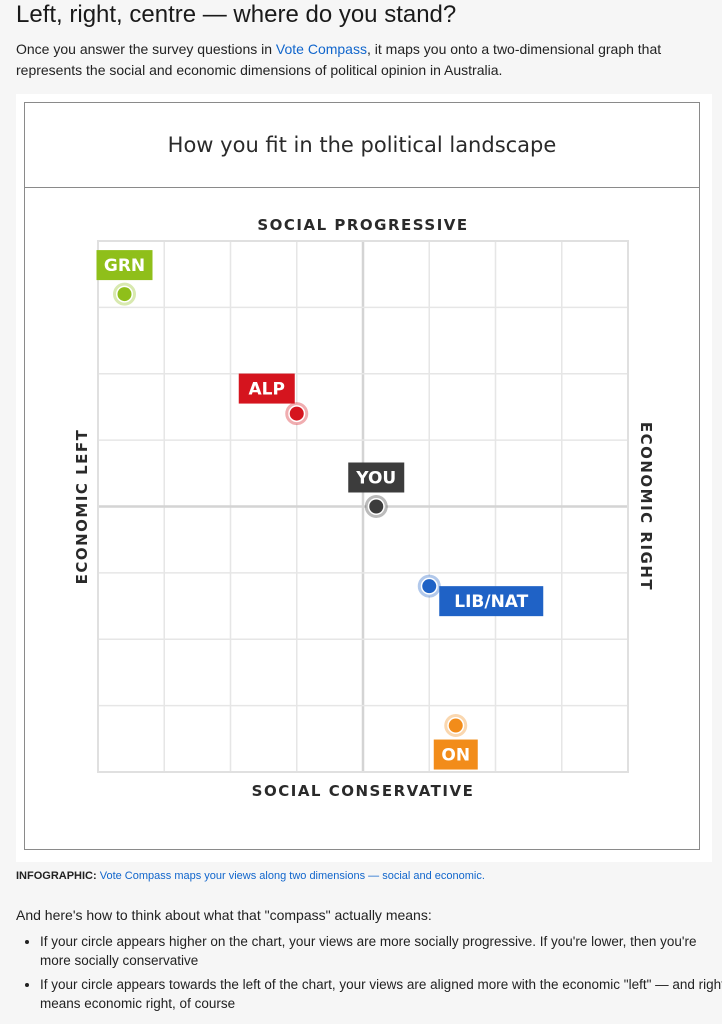  What do you see at coordinates (146, 49) in the screenshot?
I see `intro-text-before: Once you answer the survey questions in` at bounding box center [146, 49].